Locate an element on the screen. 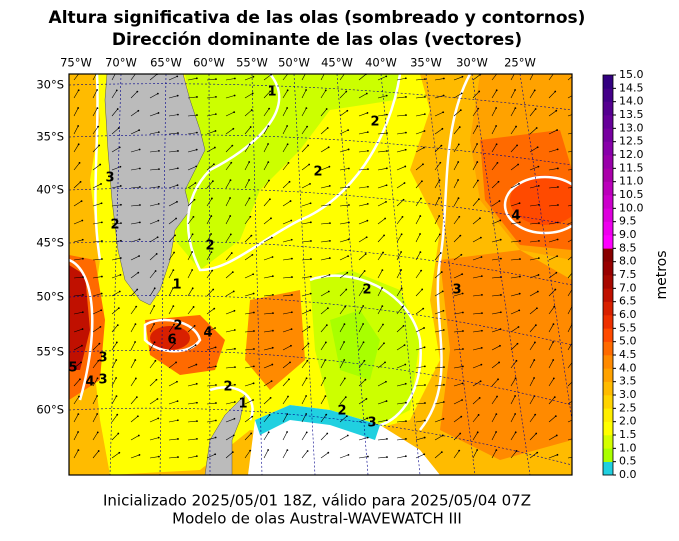 The width and height of the screenshot is (679, 541). colorbar-tick-label: 4.5 is located at coordinates (628, 354).